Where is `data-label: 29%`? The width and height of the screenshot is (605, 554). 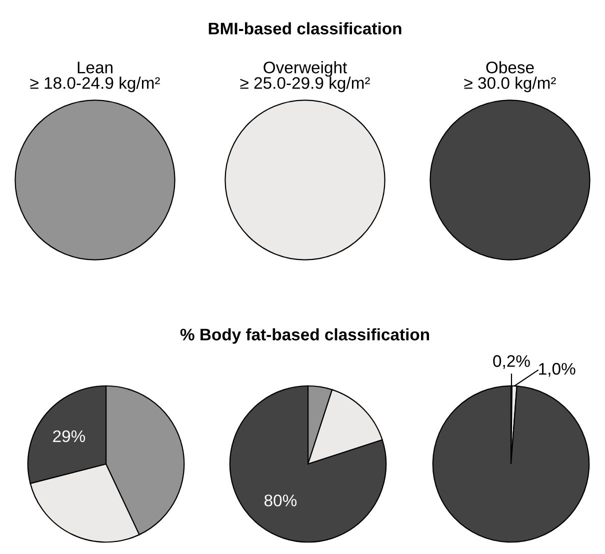 data-label: 29% is located at coordinates (69, 436).